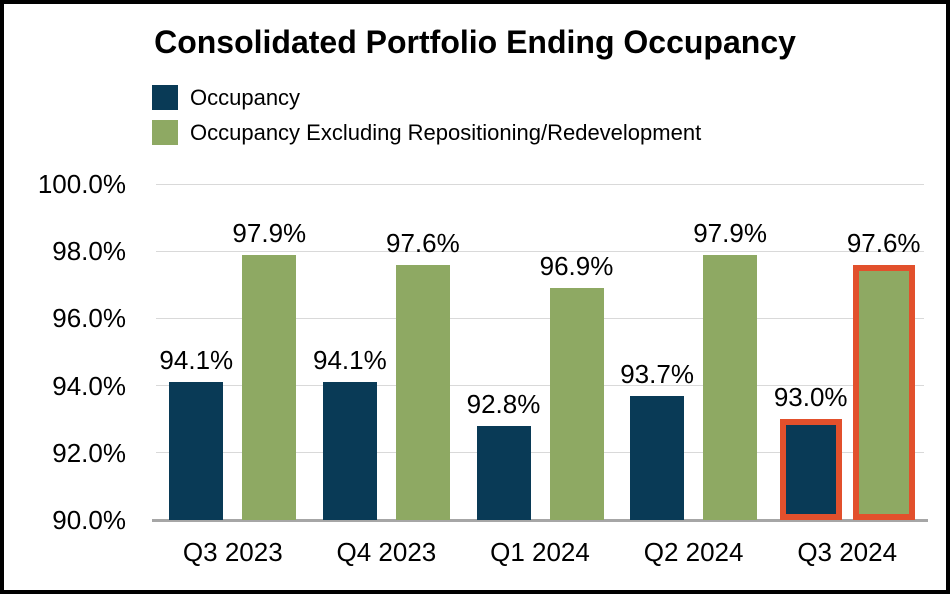 The width and height of the screenshot is (950, 594). What do you see at coordinates (386, 552) in the screenshot?
I see `x-axis-tick-label: Q4 2023` at bounding box center [386, 552].